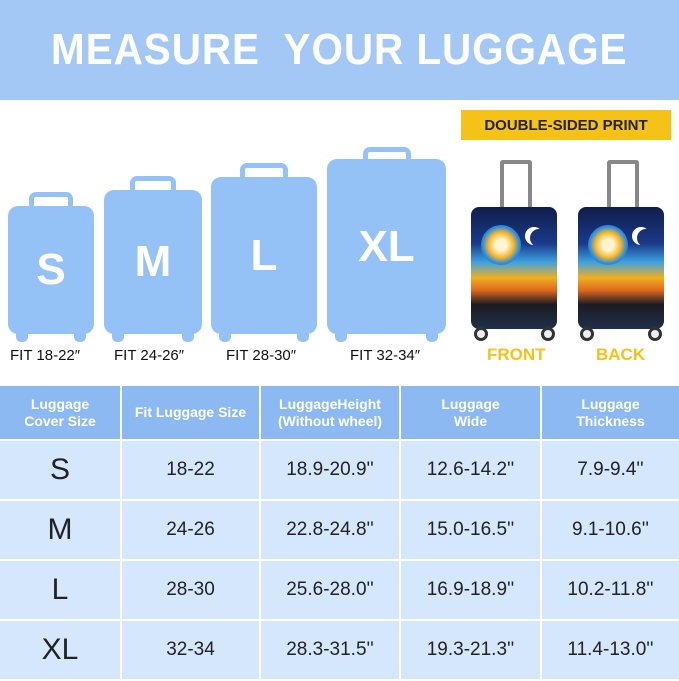  I want to click on front-label: FRONT, so click(516, 354).